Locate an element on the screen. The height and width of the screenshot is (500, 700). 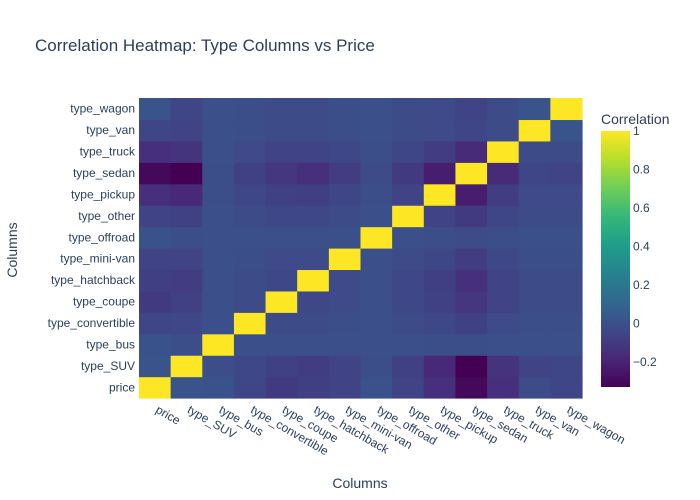
heatmap-cell-type_other-type_pickup is located at coordinates (440, 216).